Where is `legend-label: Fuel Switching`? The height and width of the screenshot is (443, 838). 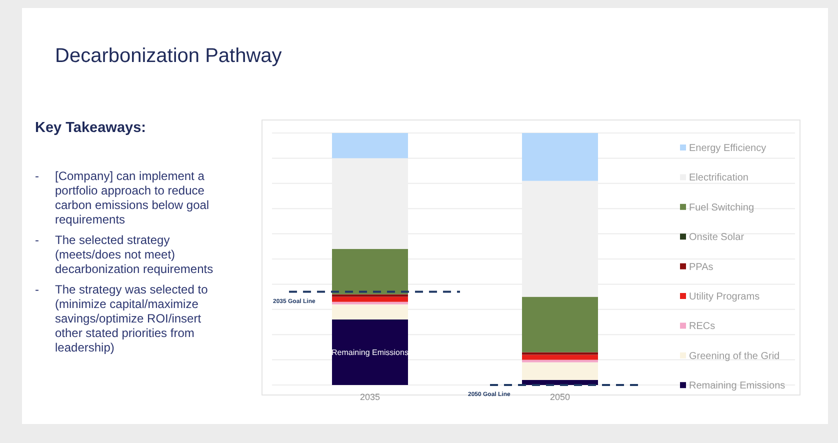
legend-label: Fuel Switching is located at coordinates (721, 208).